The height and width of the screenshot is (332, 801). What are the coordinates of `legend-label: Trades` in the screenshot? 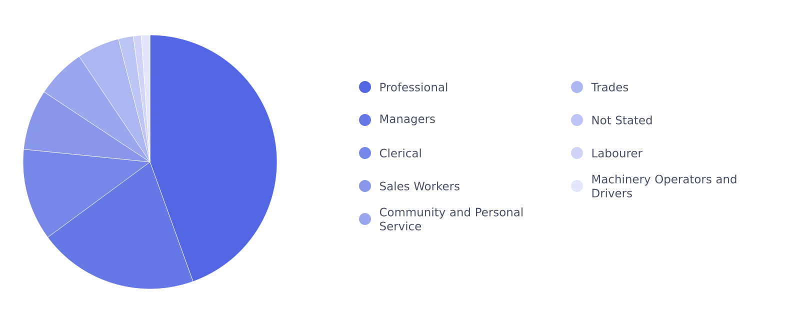 It's located at (609, 87).